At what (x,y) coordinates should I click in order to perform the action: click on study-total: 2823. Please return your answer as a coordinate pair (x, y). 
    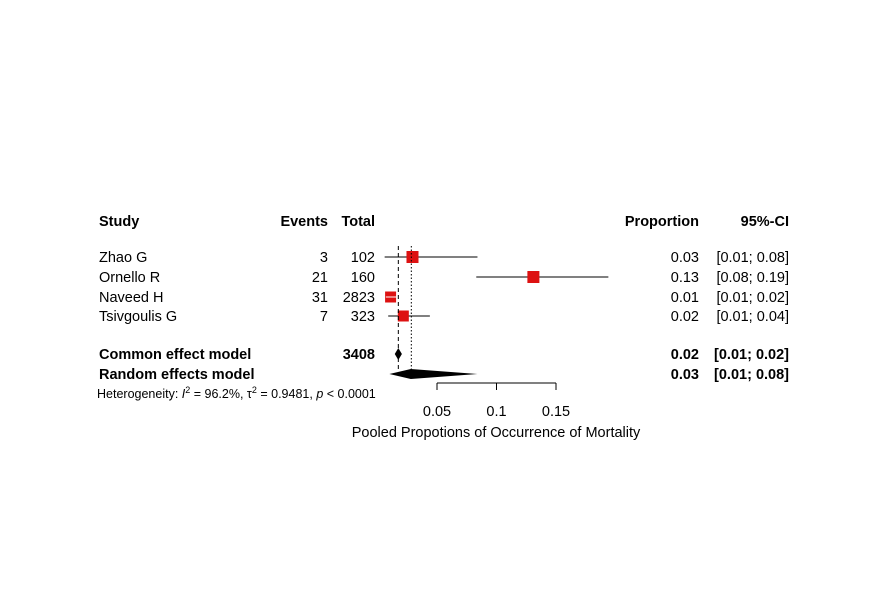
    Looking at the image, I should click on (359, 298).